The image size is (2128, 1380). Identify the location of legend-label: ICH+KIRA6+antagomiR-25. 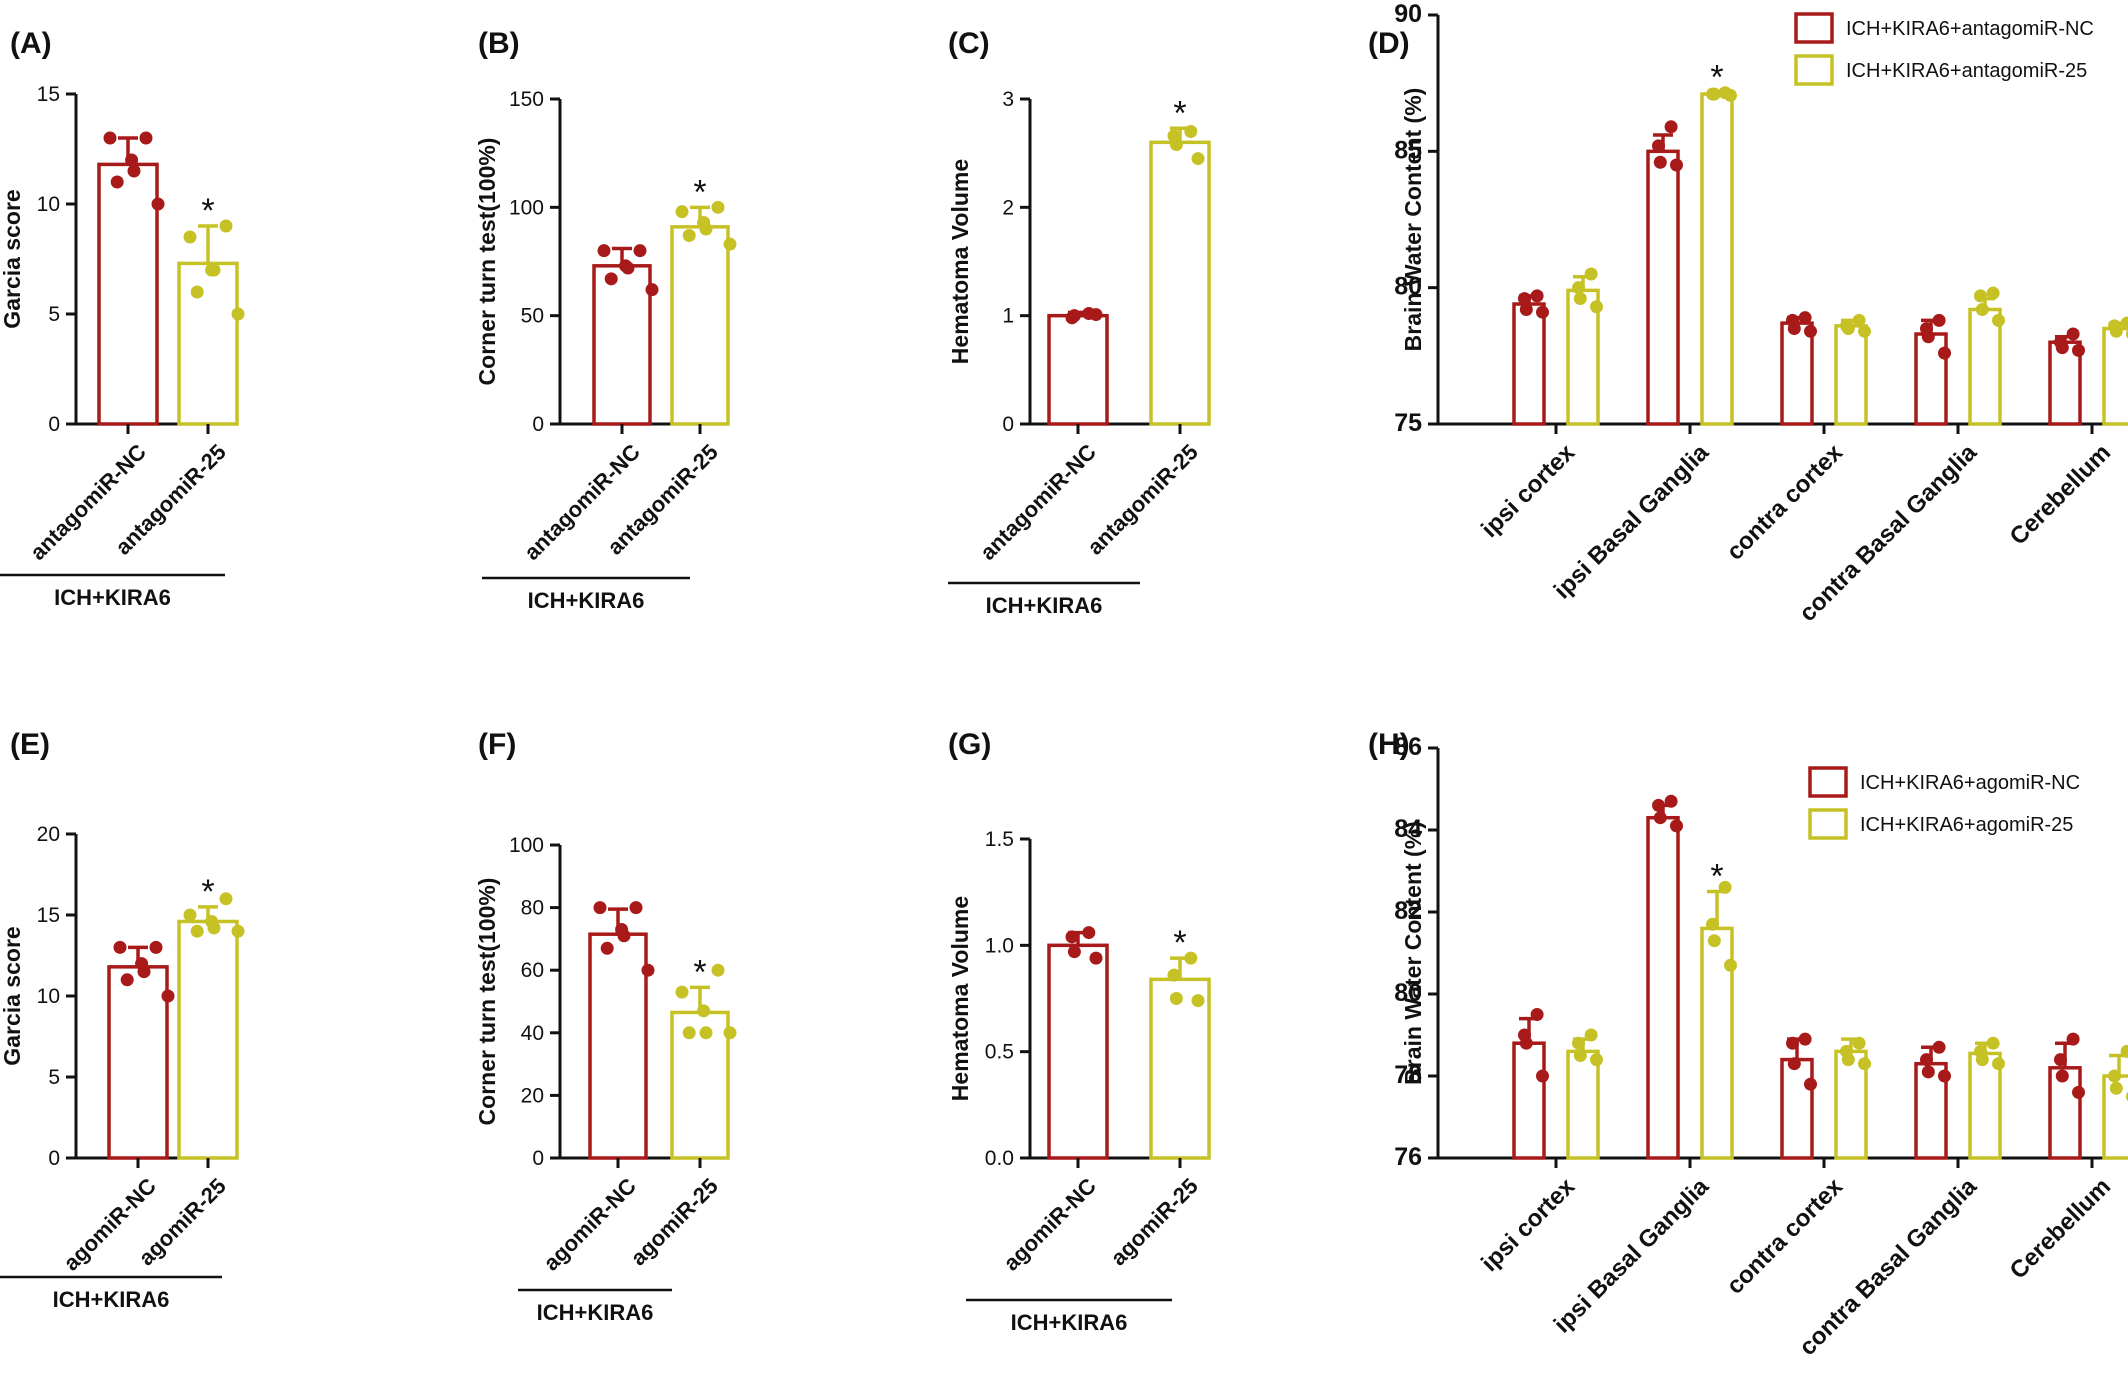
(1966, 71).